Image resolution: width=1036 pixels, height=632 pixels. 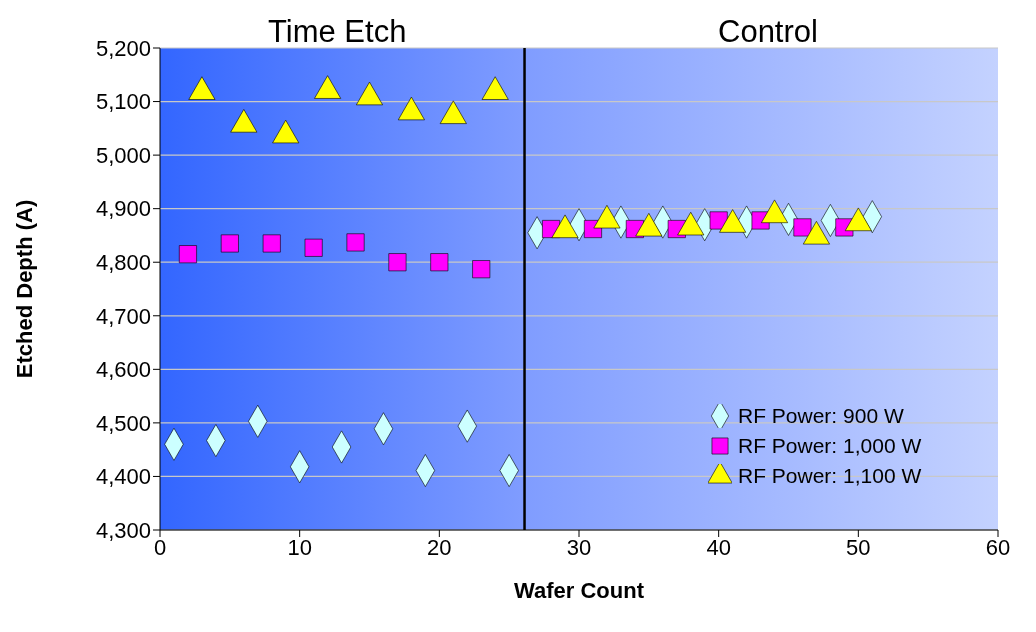 I want to click on y-tick-label: 4,300, so click(x=123, y=530).